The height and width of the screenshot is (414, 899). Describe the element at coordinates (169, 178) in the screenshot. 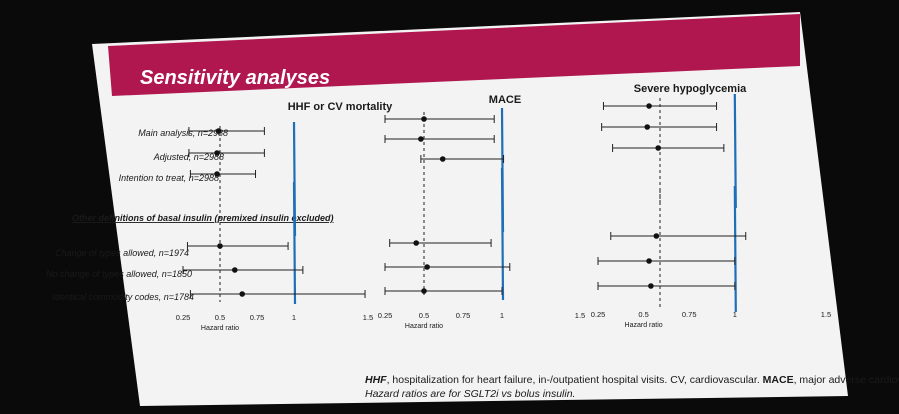

I see `row-label-itt: Intention to treat, n=2988` at that location.